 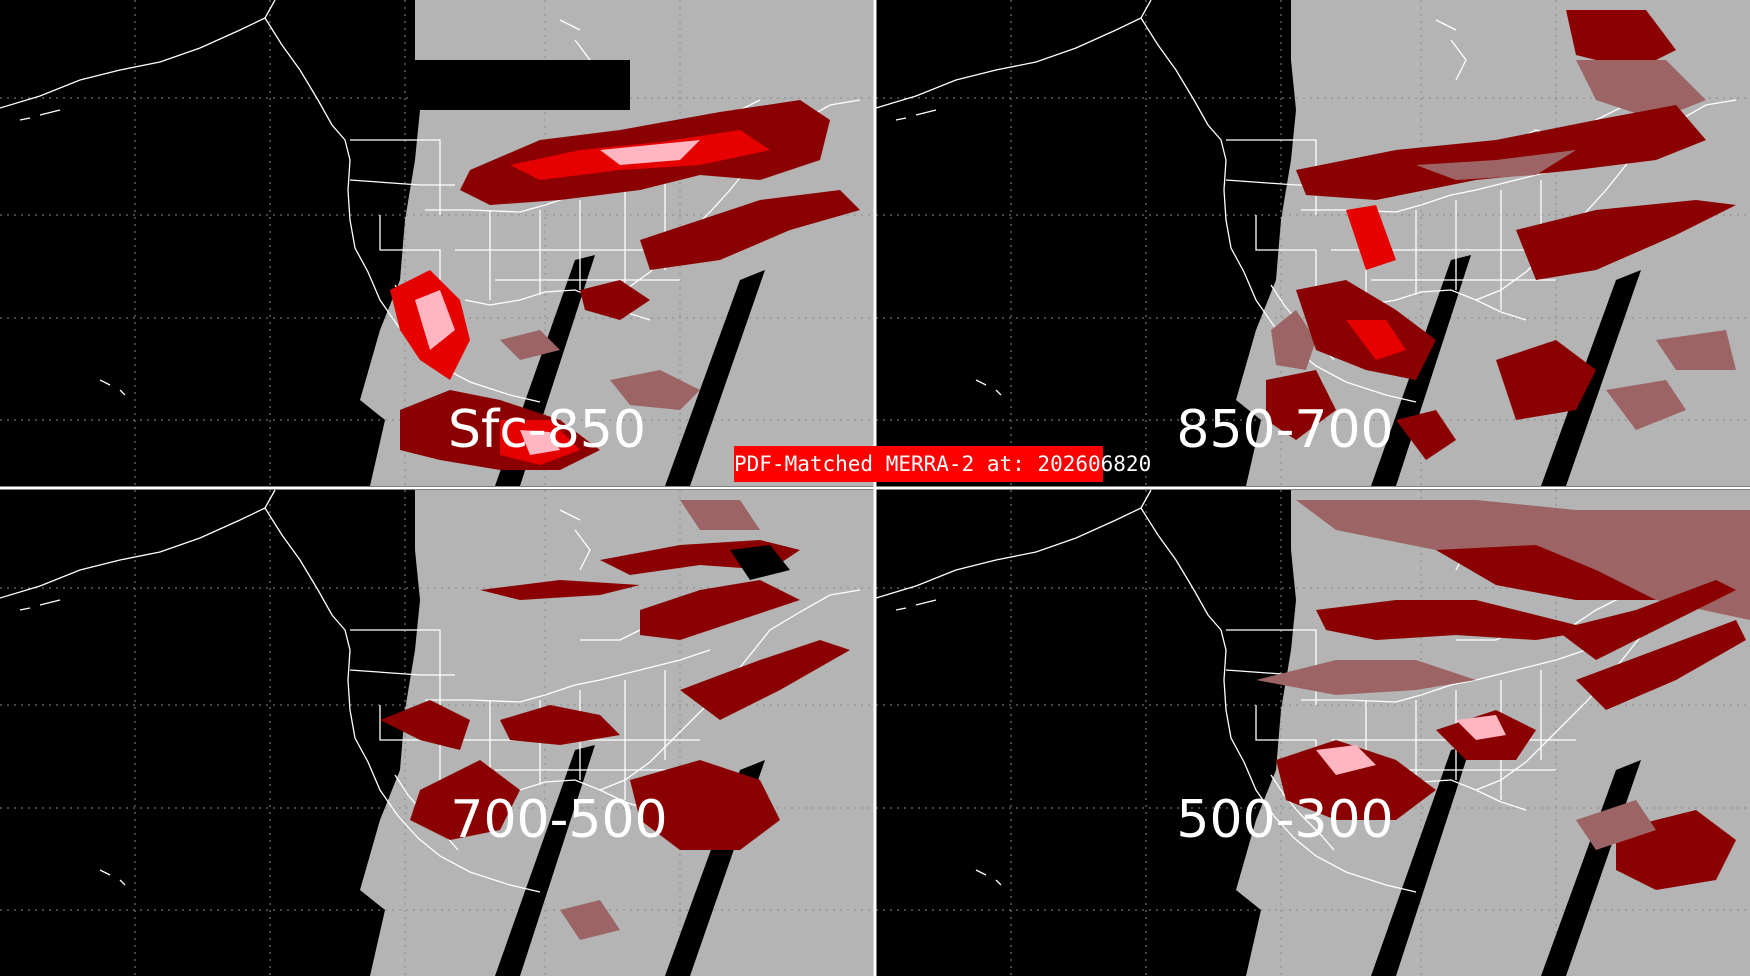 What do you see at coordinates (558, 820) in the screenshot?
I see `panel-label: 700-500` at bounding box center [558, 820].